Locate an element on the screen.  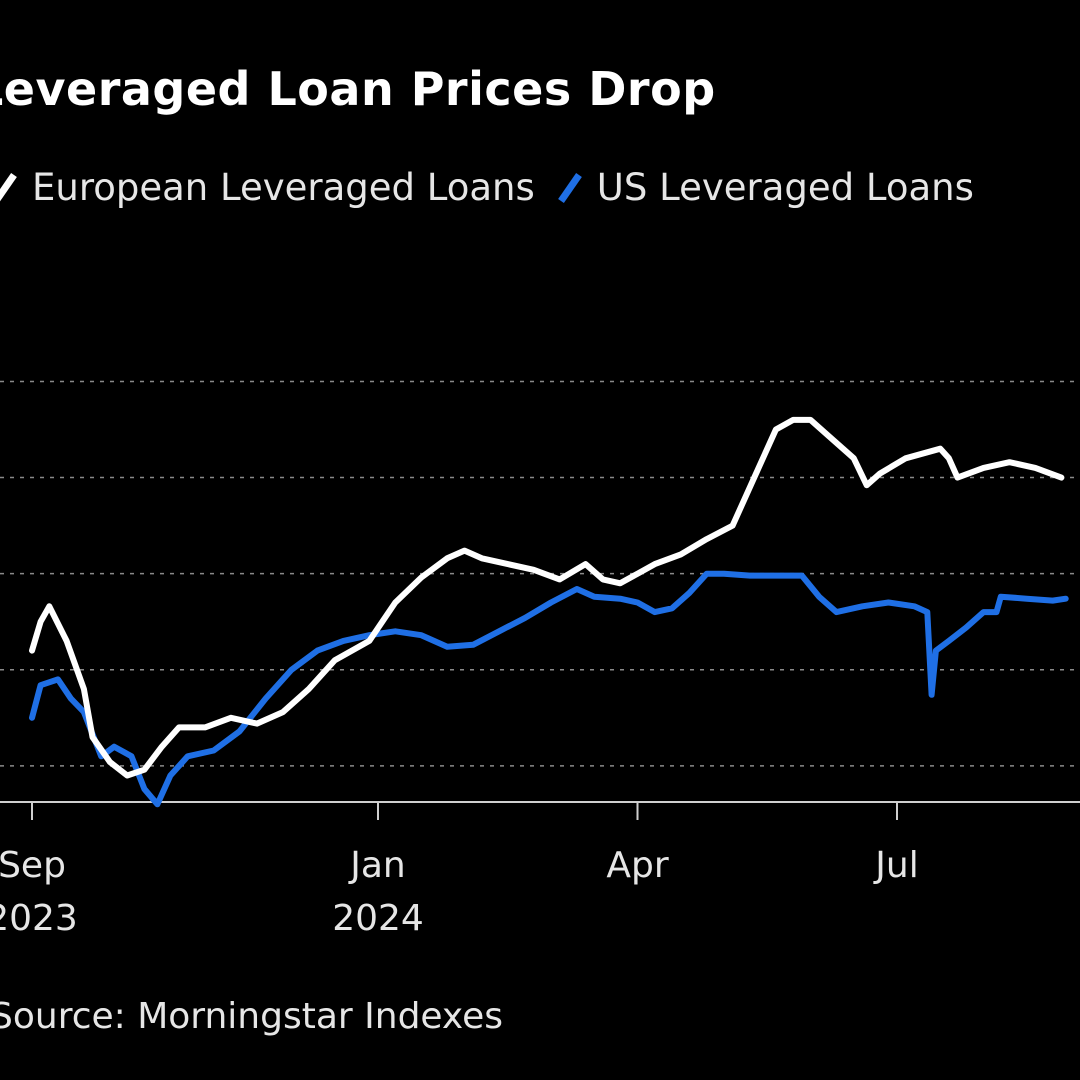
x-axis-ticks: Sep 2023 Jan 2024 Apr Jul is located at coordinates (459, 870).